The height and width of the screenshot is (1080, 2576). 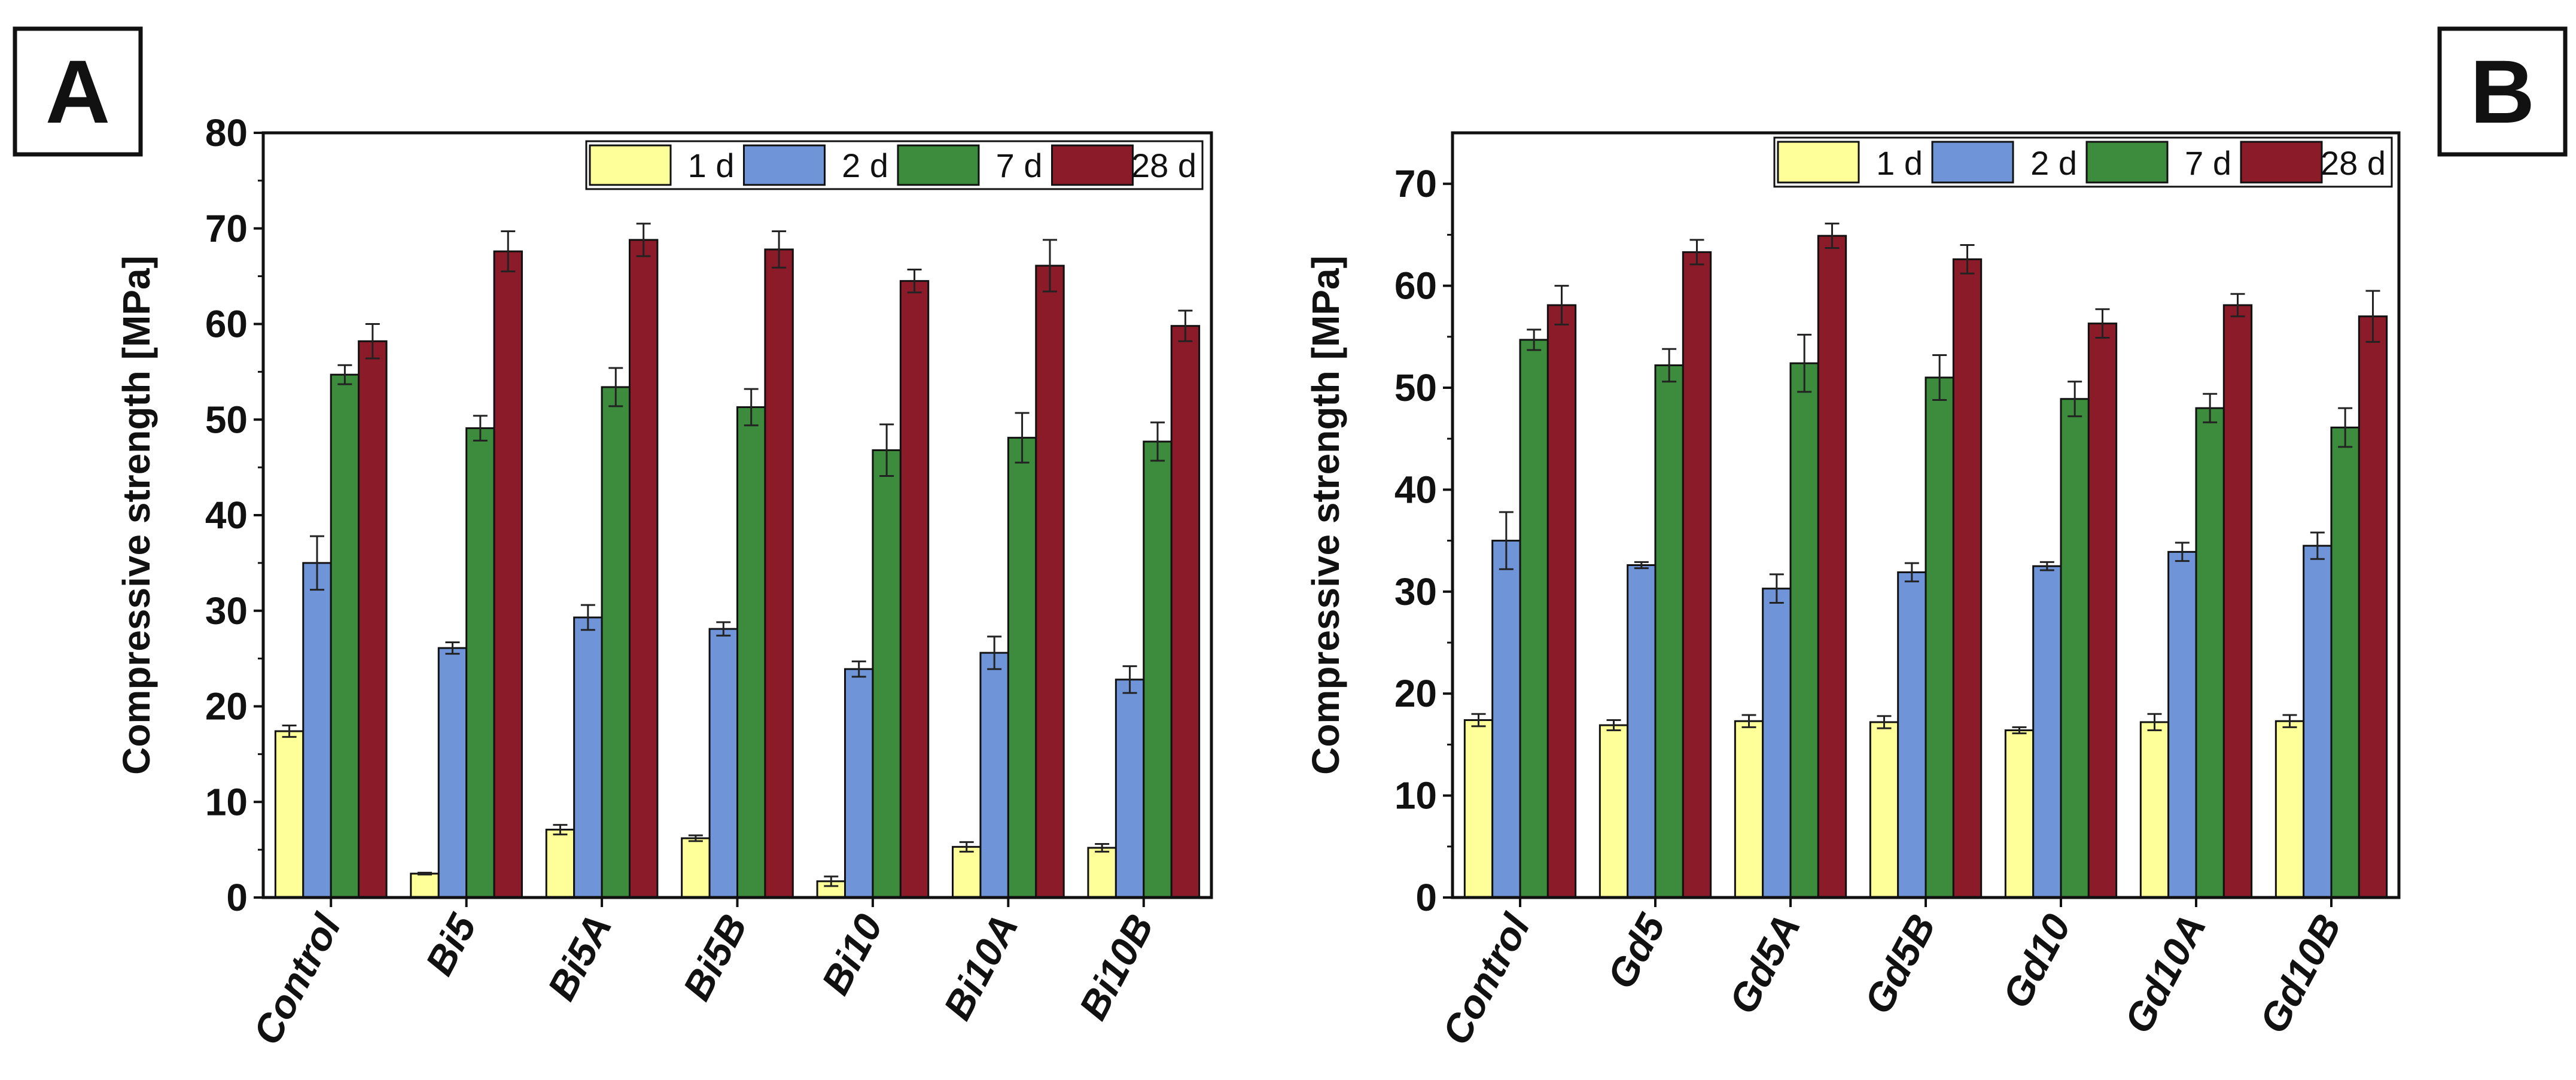 I want to click on bar-bi10b-7d, so click(x=1158, y=669).